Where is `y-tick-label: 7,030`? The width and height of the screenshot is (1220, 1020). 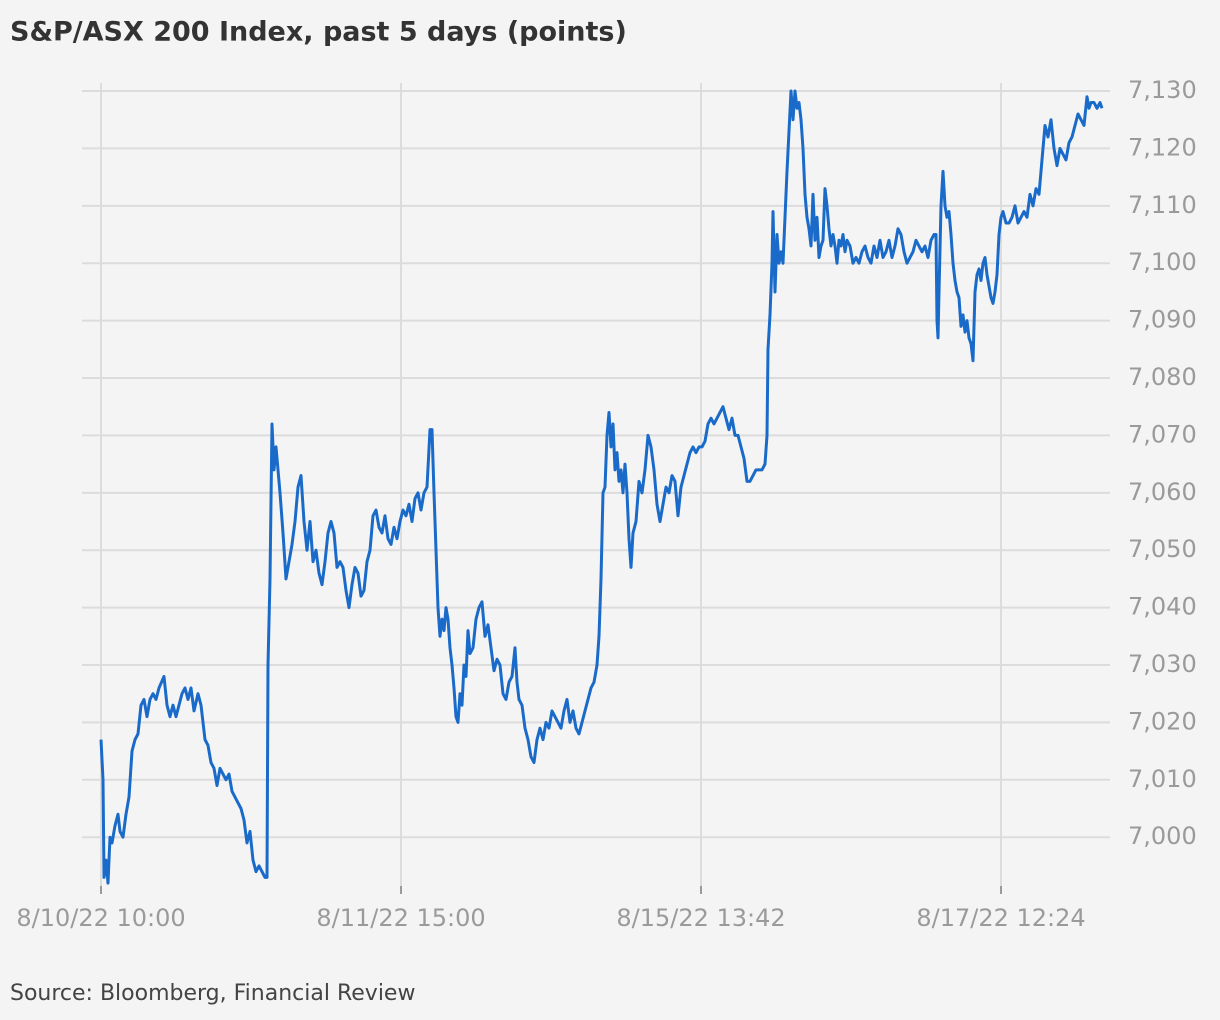
y-tick-label: 7,030 is located at coordinates (1162, 664).